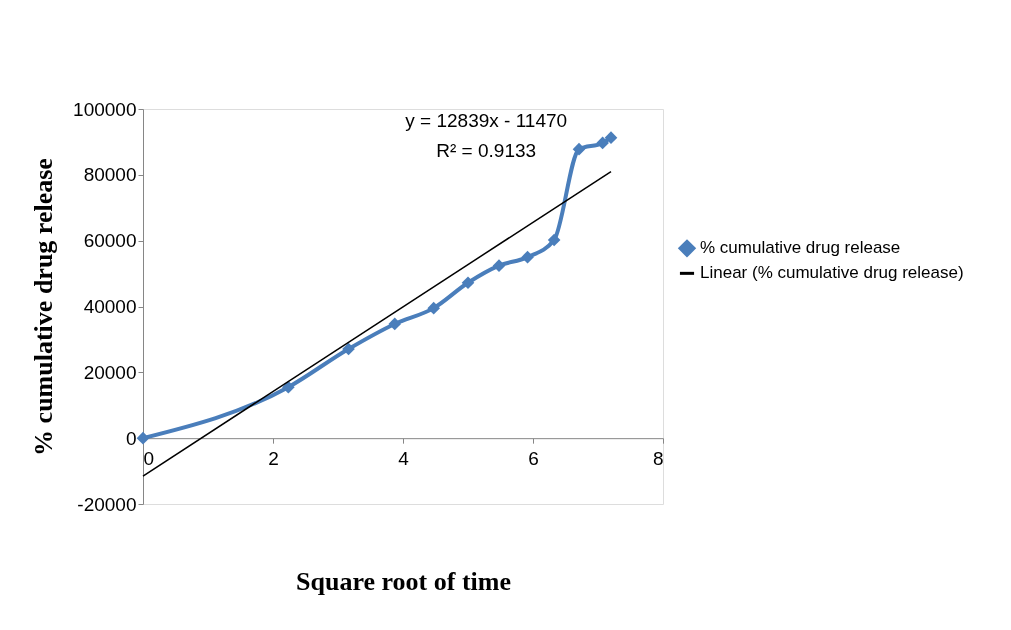 The image size is (1011, 630). Describe the element at coordinates (273, 458) in the screenshot. I see `x-tick-label: 2` at that location.